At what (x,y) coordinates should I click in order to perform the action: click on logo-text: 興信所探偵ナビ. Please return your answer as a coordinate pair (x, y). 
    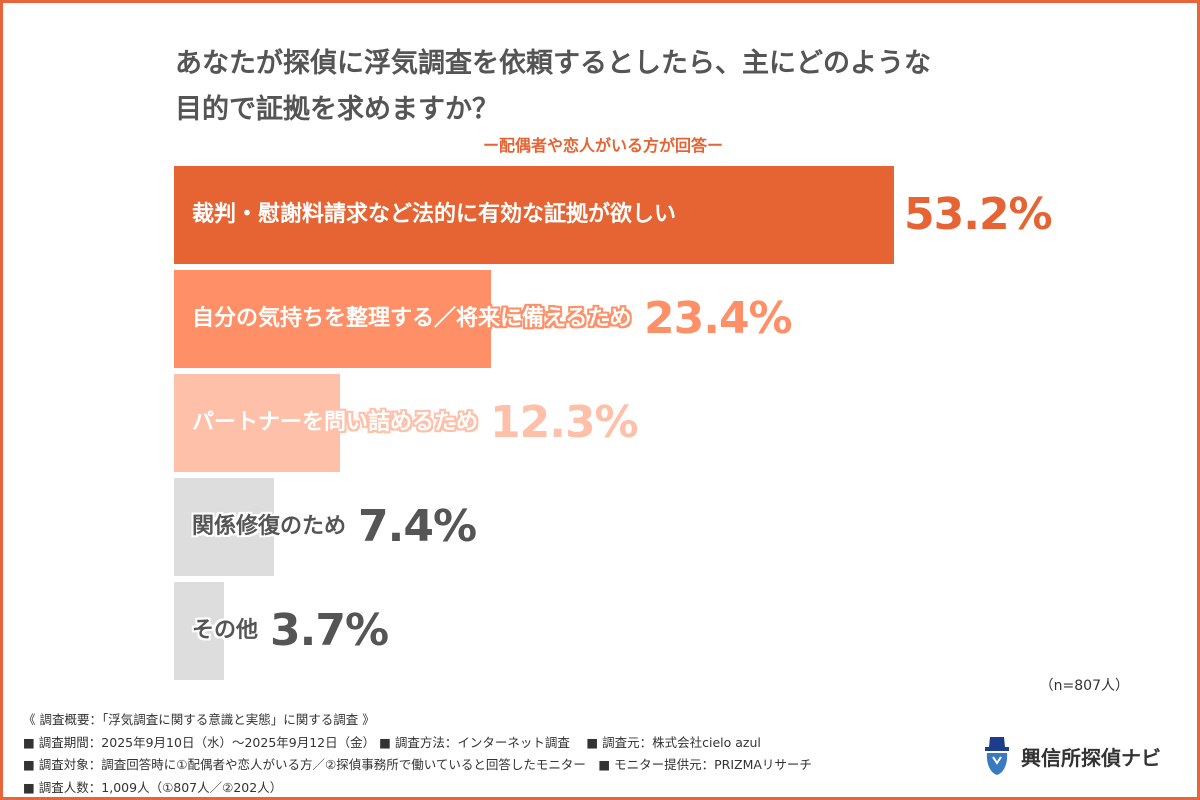
    Looking at the image, I should click on (1091, 757).